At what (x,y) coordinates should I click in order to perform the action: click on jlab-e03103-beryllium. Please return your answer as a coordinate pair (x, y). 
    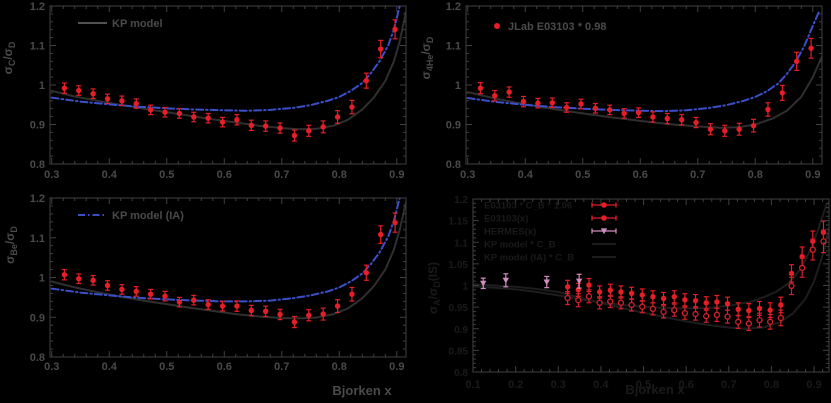
    Looking at the image, I should click on (229, 270).